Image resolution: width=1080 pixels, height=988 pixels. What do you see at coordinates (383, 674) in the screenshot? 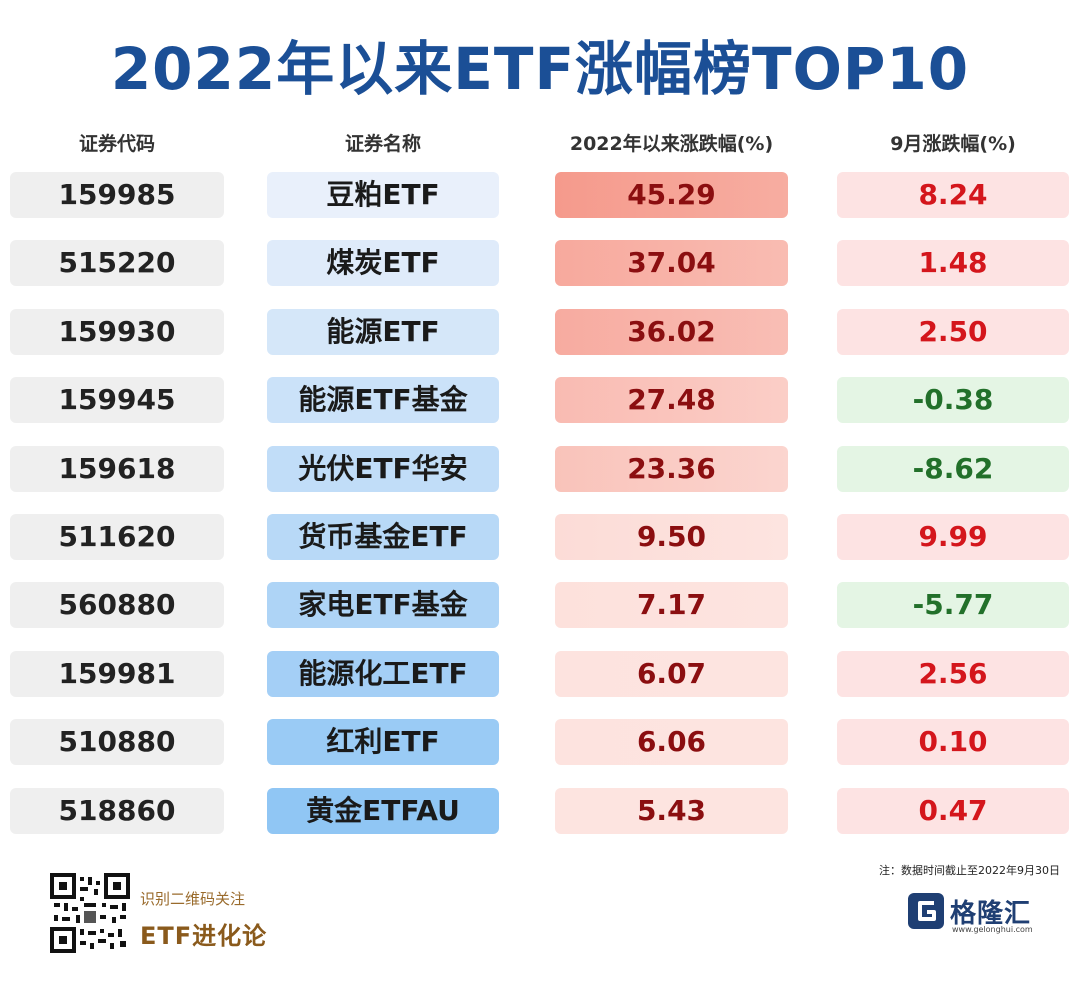
I see `cell-name: 能源化工ETF` at bounding box center [383, 674].